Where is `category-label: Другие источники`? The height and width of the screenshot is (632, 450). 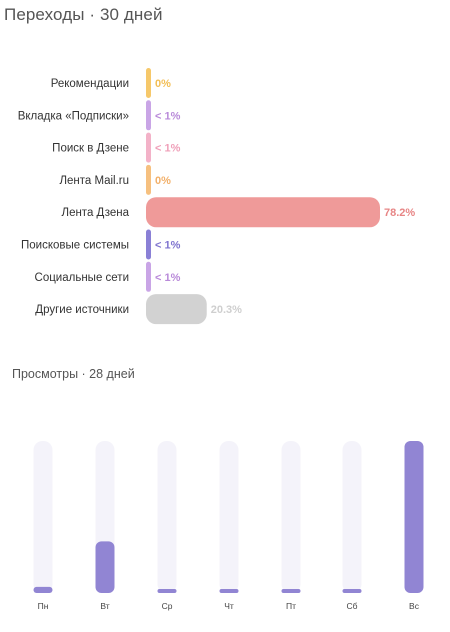 category-label: Другие источники is located at coordinates (82, 310).